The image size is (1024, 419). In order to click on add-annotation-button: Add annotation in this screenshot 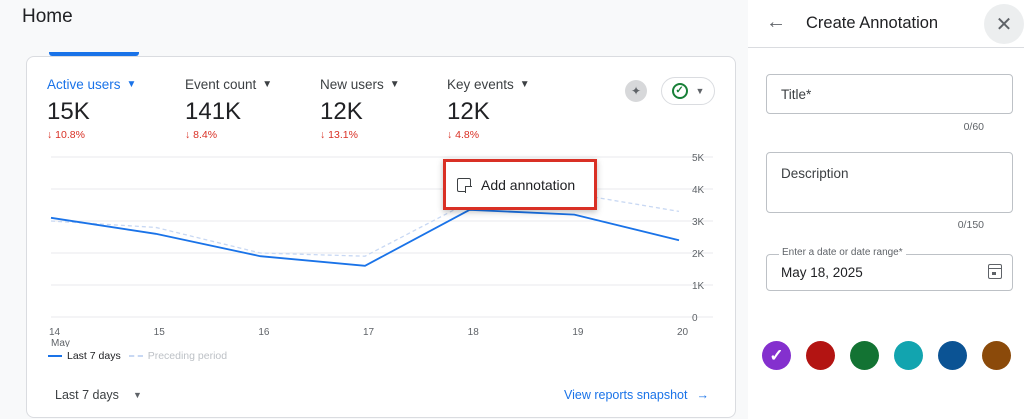, I will do `click(520, 184)`.